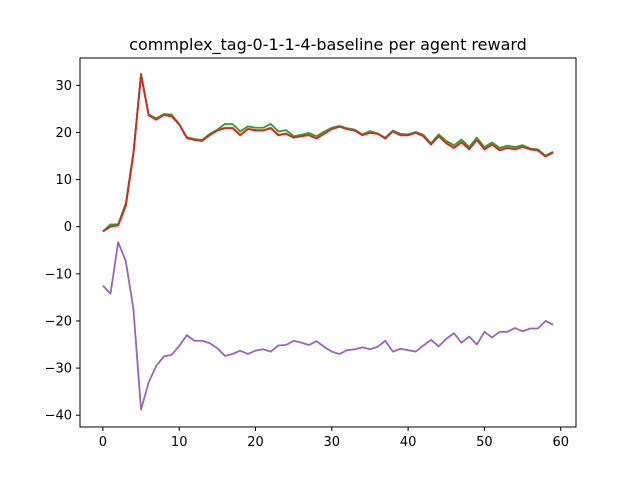 This screenshot has width=640, height=480. What do you see at coordinates (332, 442) in the screenshot?
I see `x-tick-label: 30` at bounding box center [332, 442].